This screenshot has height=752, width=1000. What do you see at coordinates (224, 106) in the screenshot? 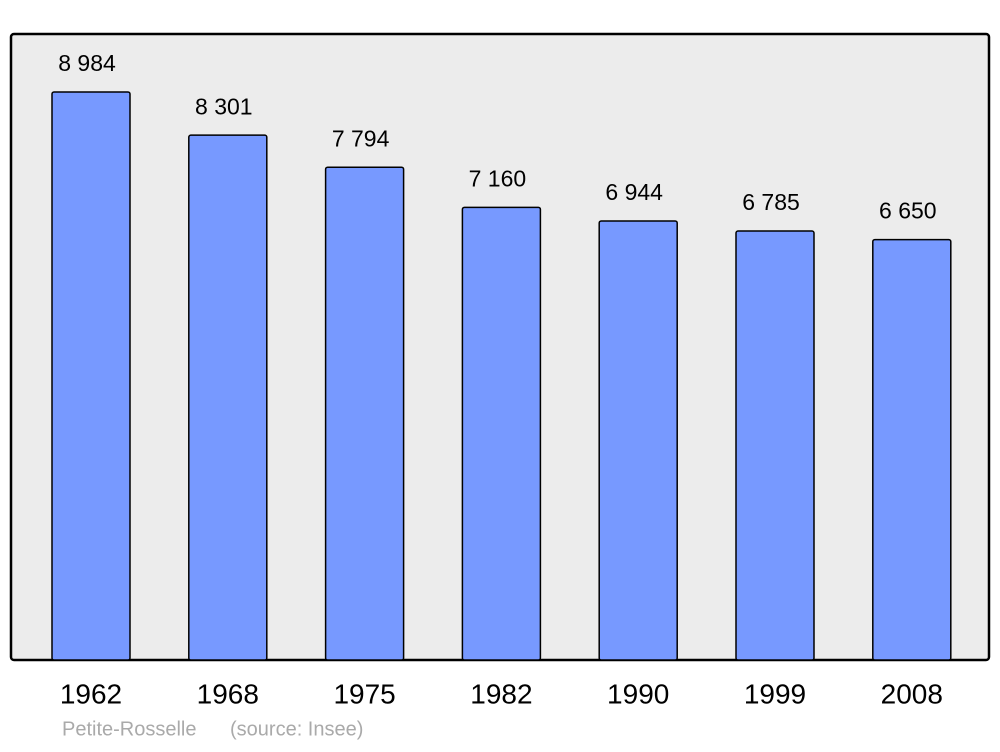
I see `value-label: 8 301` at bounding box center [224, 106].